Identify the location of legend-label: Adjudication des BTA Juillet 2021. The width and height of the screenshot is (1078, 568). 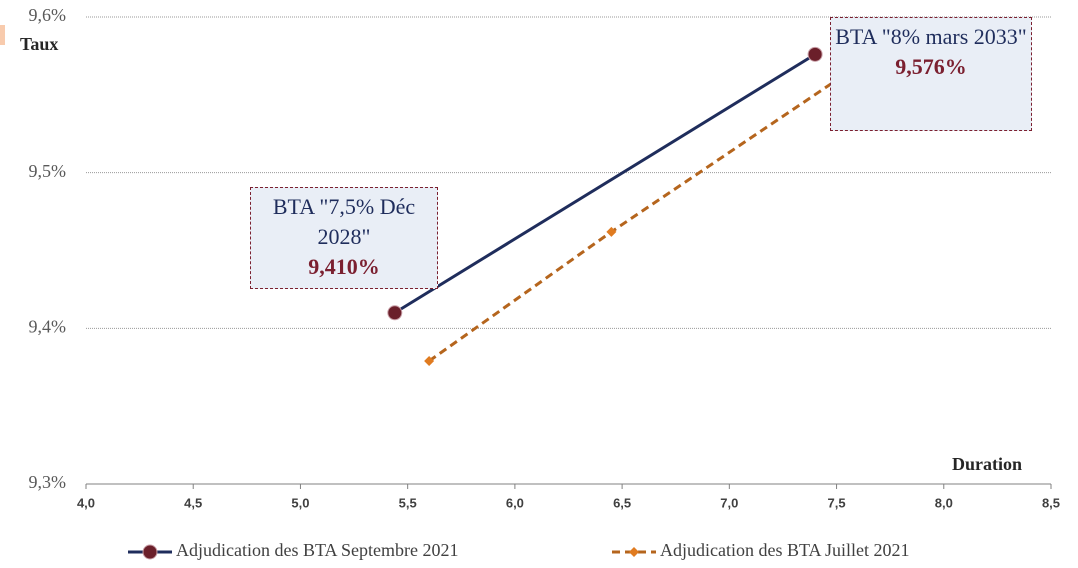
(785, 550).